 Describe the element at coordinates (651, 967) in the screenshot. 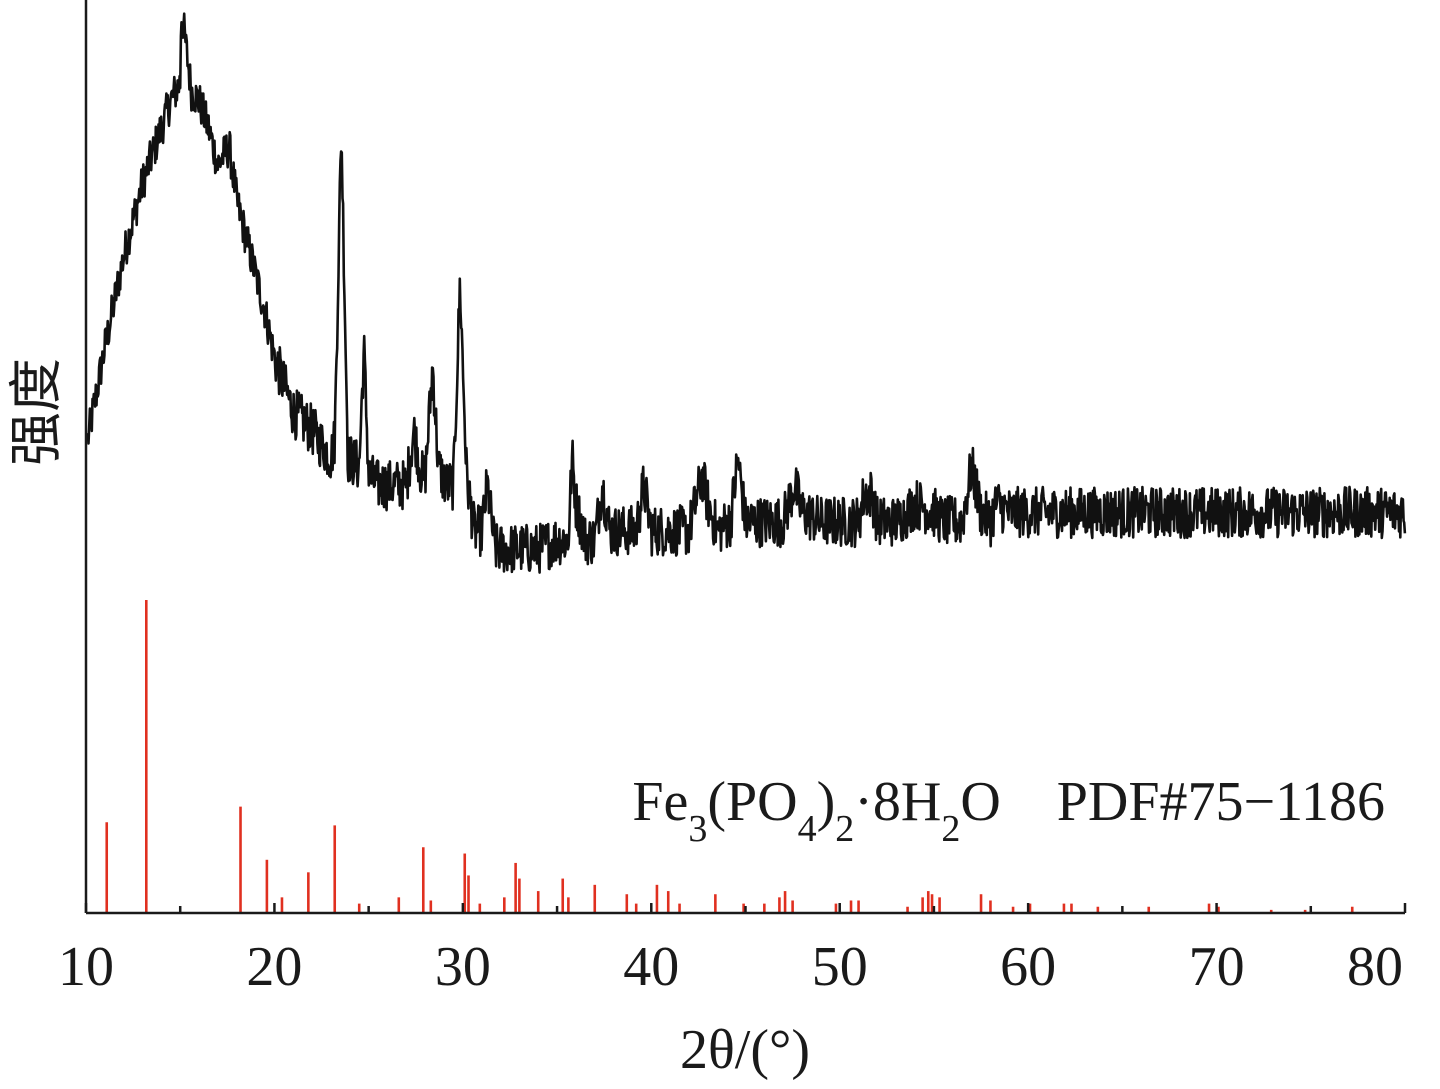

I see `x-tick-label: 40` at that location.